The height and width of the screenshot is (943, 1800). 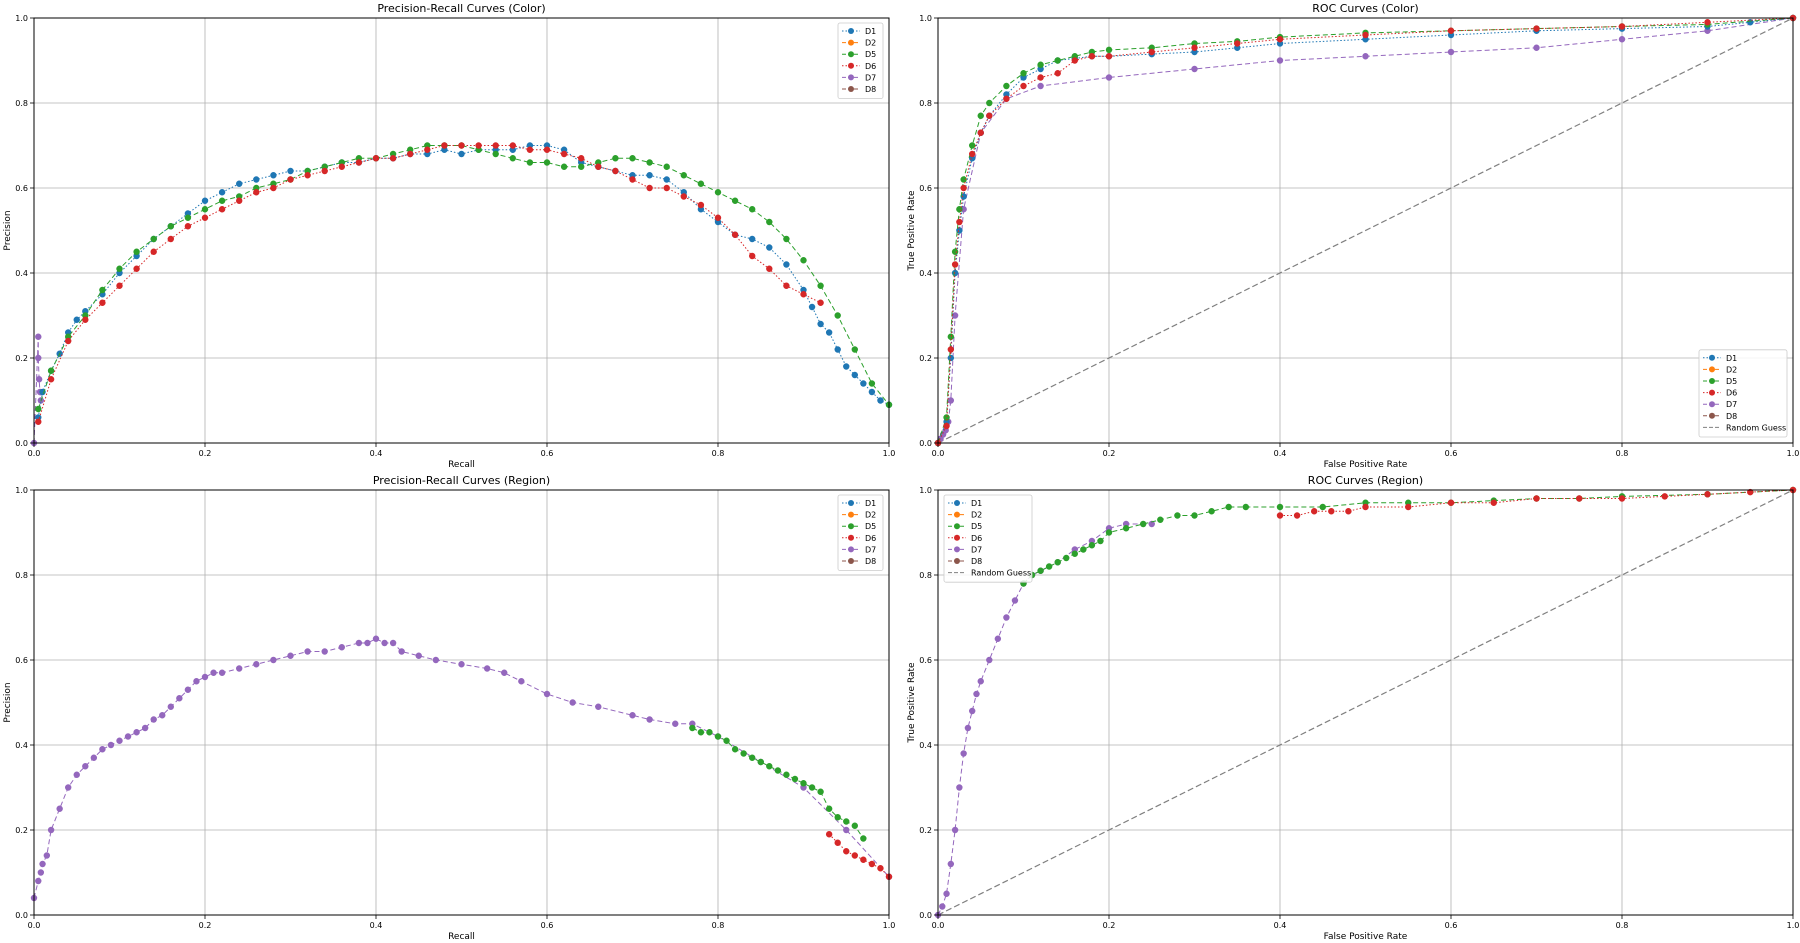 What do you see at coordinates (21, 490) in the screenshot?
I see `y-tick-label: 1.0` at bounding box center [21, 490].